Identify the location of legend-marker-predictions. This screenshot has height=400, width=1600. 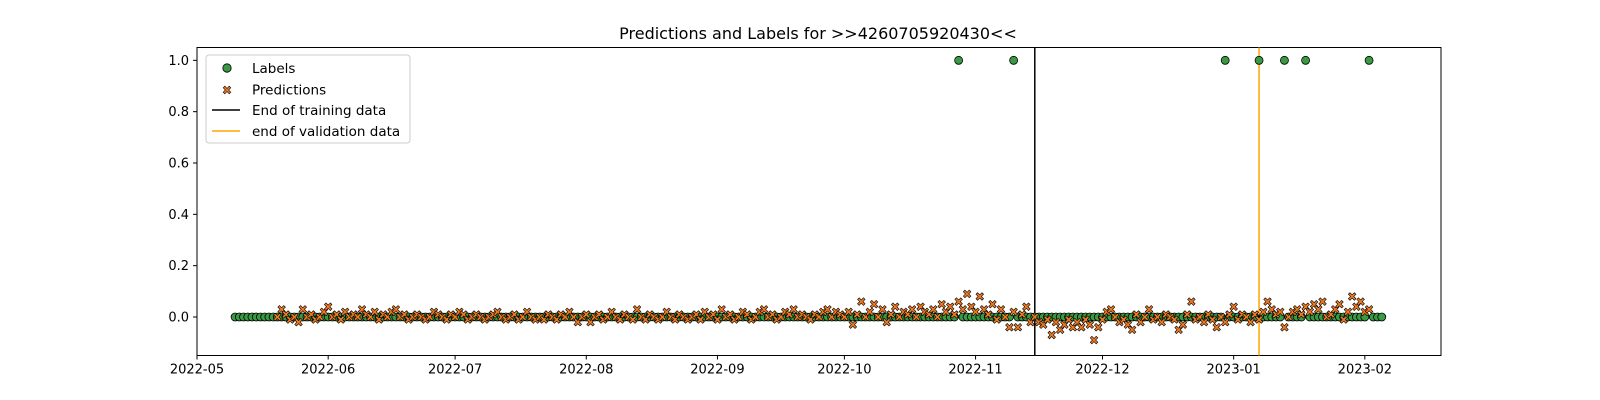
(227, 90).